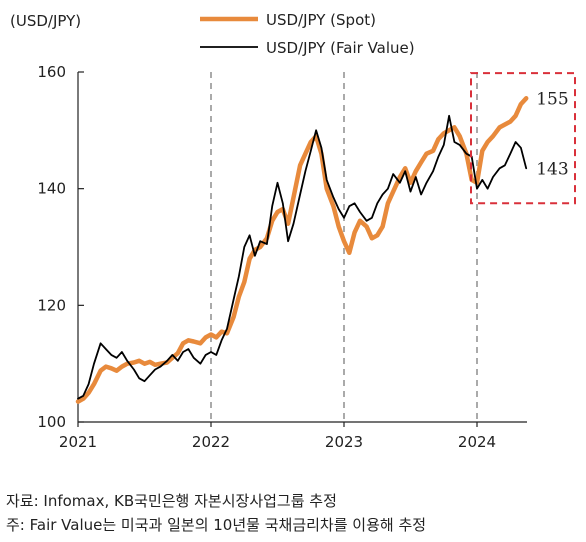 The width and height of the screenshot is (586, 542). What do you see at coordinates (552, 169) in the screenshot?
I see `end-value-label: 143` at bounding box center [552, 169].